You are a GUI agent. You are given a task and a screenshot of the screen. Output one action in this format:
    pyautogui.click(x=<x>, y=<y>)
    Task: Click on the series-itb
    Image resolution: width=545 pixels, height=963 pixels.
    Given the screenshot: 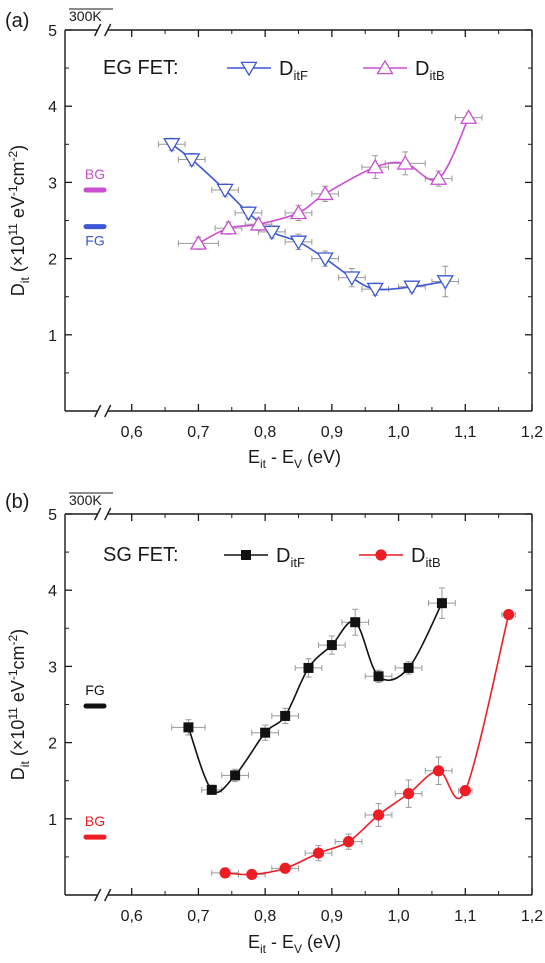 What is the action you would take?
    pyautogui.click(x=330, y=179)
    